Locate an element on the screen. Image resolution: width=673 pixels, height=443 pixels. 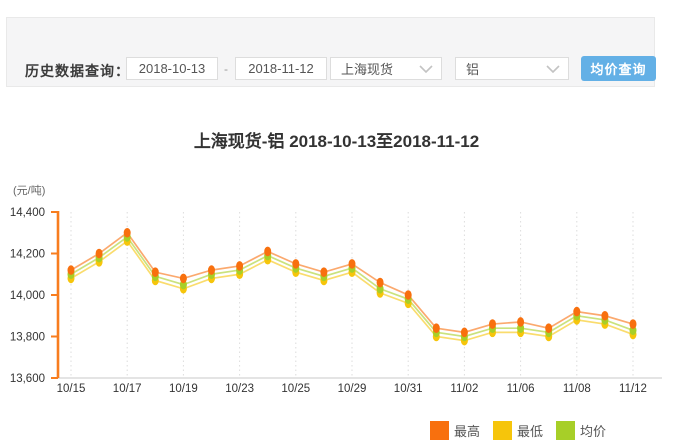
x-tick-label: 10/19 is located at coordinates (183, 389).